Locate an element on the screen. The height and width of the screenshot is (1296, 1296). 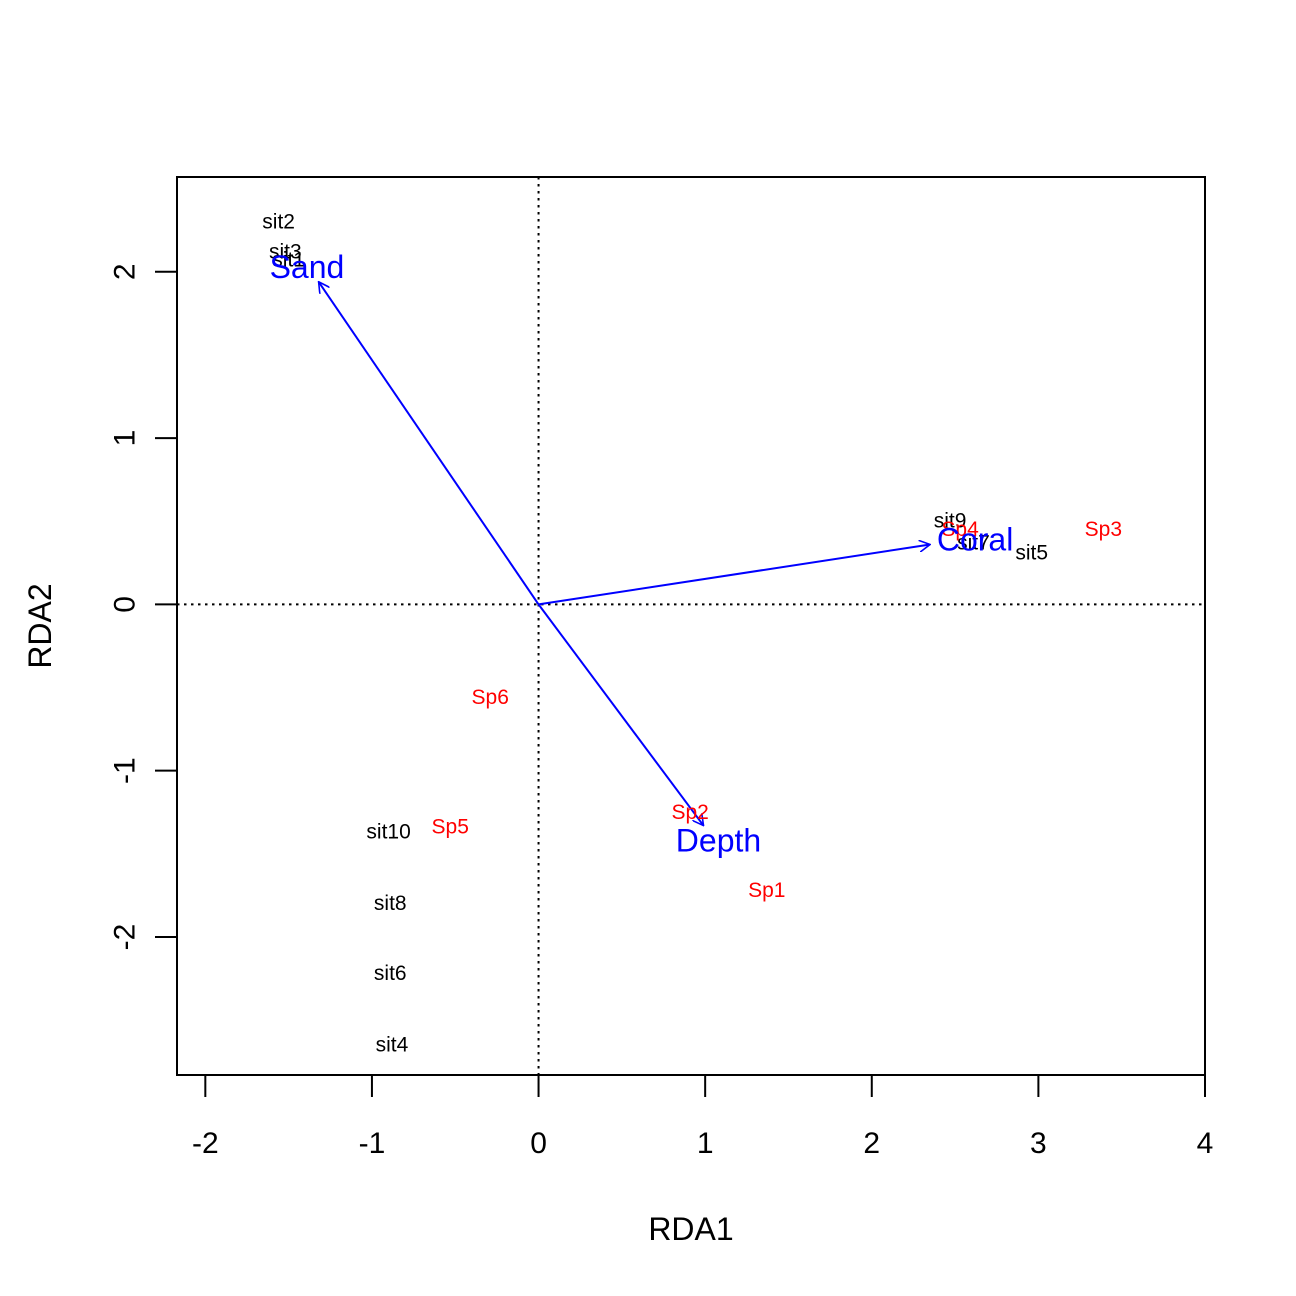
biplot-arrow-depth is located at coordinates (620, 714).